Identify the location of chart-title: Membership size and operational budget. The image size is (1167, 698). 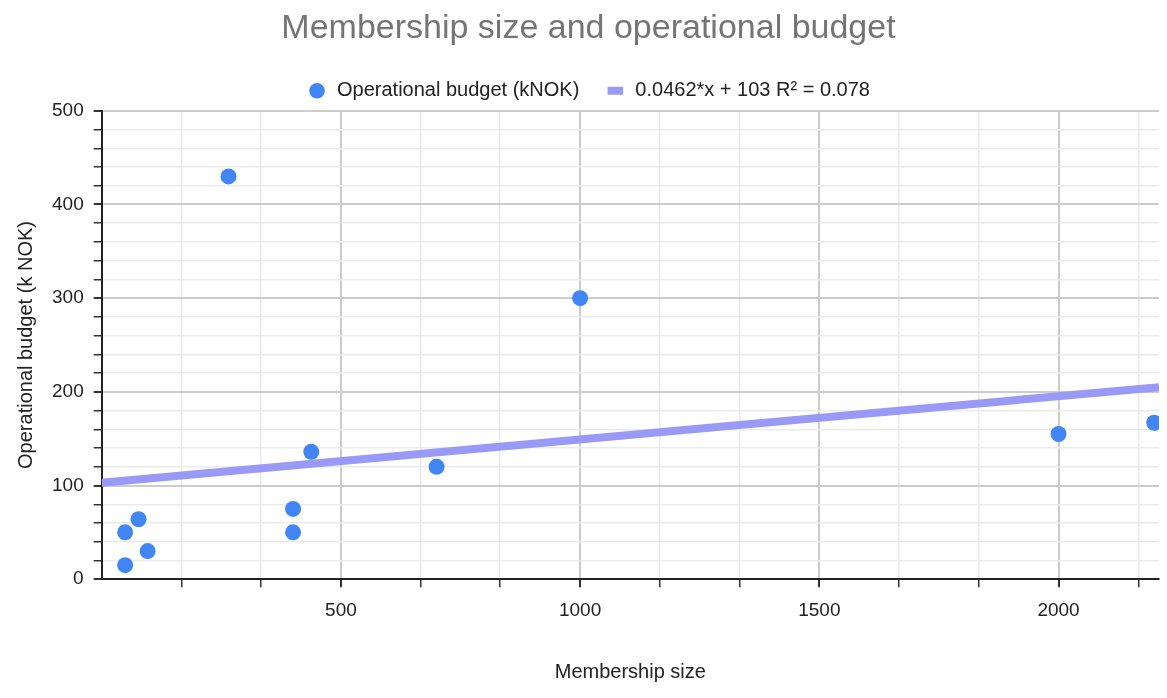
(589, 25).